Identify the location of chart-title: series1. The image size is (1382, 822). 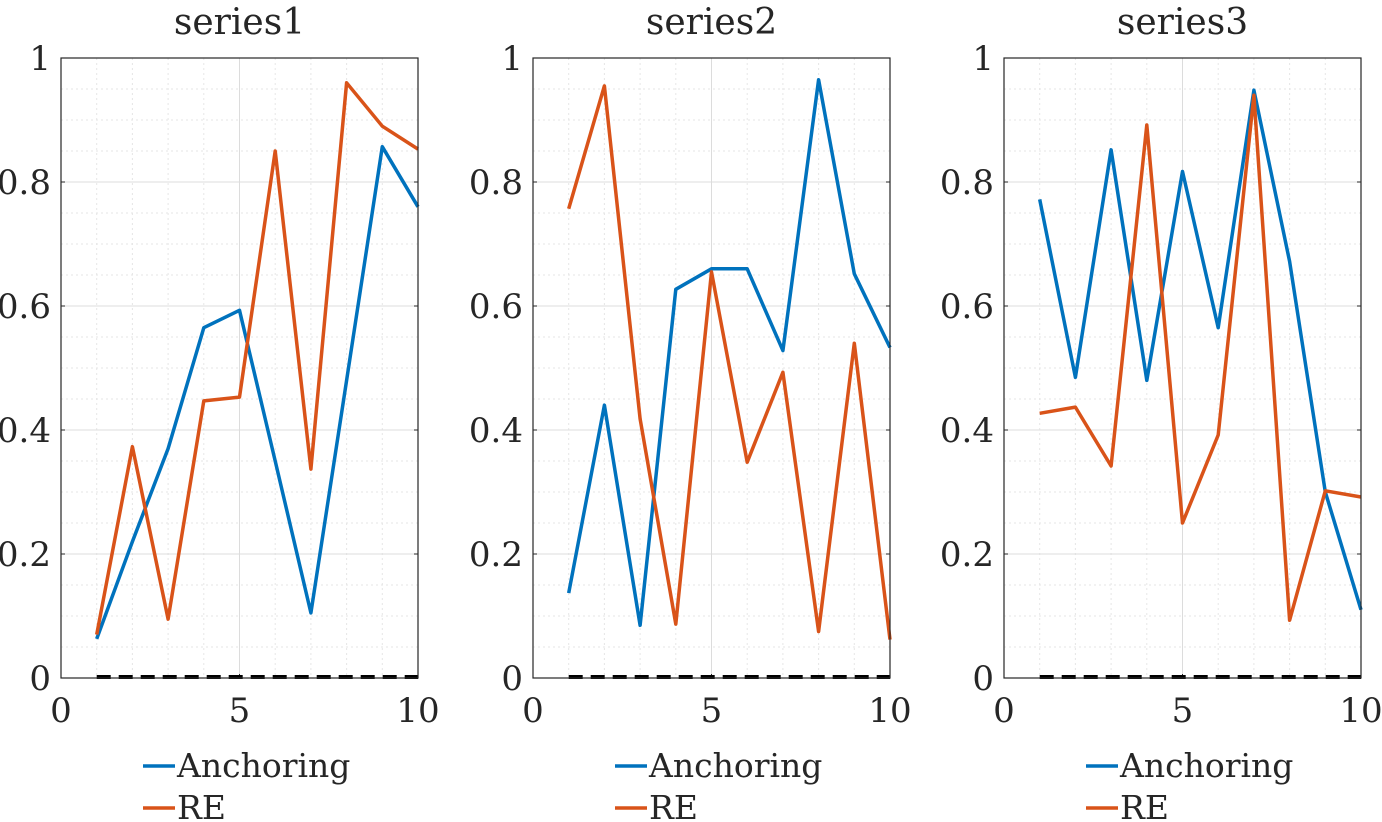
(239, 22).